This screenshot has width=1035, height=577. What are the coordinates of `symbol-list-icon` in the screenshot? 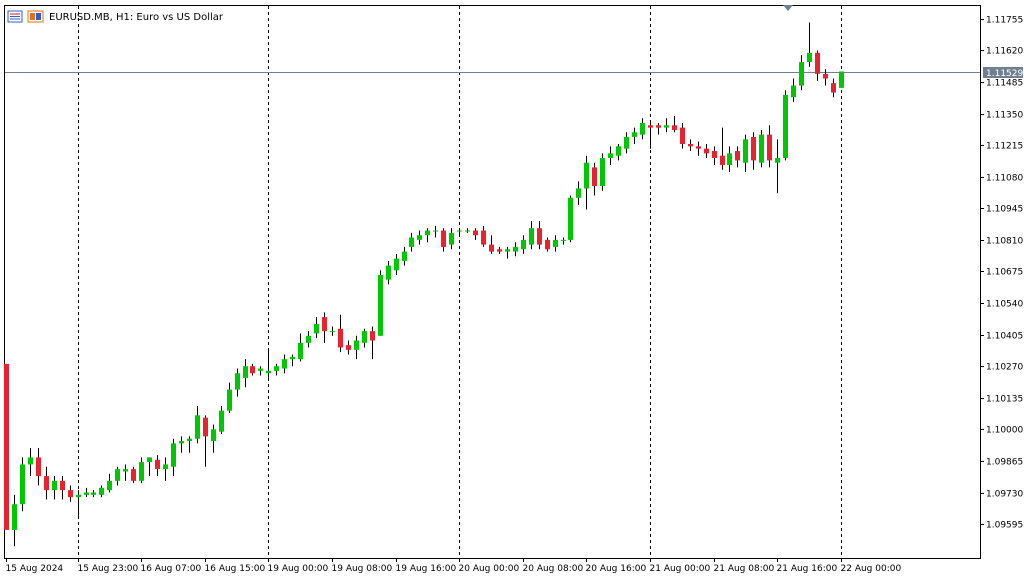 It's located at (15, 16).